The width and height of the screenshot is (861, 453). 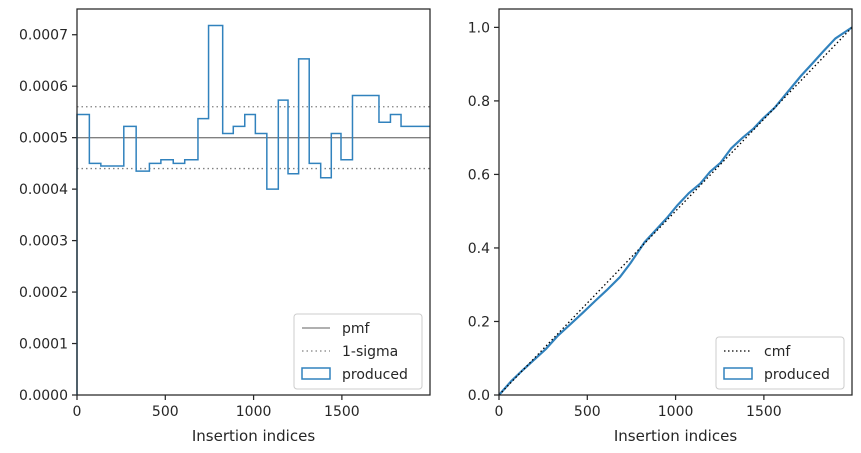 What do you see at coordinates (479, 102) in the screenshot?
I see `right-y-tick-label: 0.8` at bounding box center [479, 102].